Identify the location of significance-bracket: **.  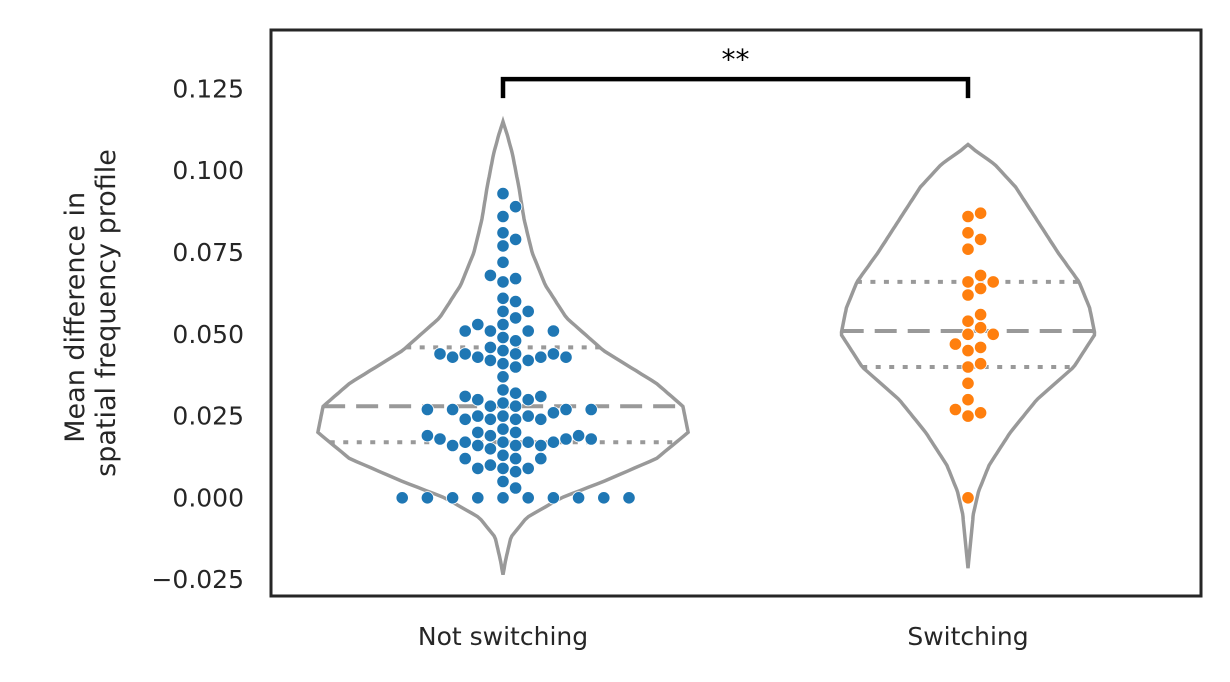
(735, 70).